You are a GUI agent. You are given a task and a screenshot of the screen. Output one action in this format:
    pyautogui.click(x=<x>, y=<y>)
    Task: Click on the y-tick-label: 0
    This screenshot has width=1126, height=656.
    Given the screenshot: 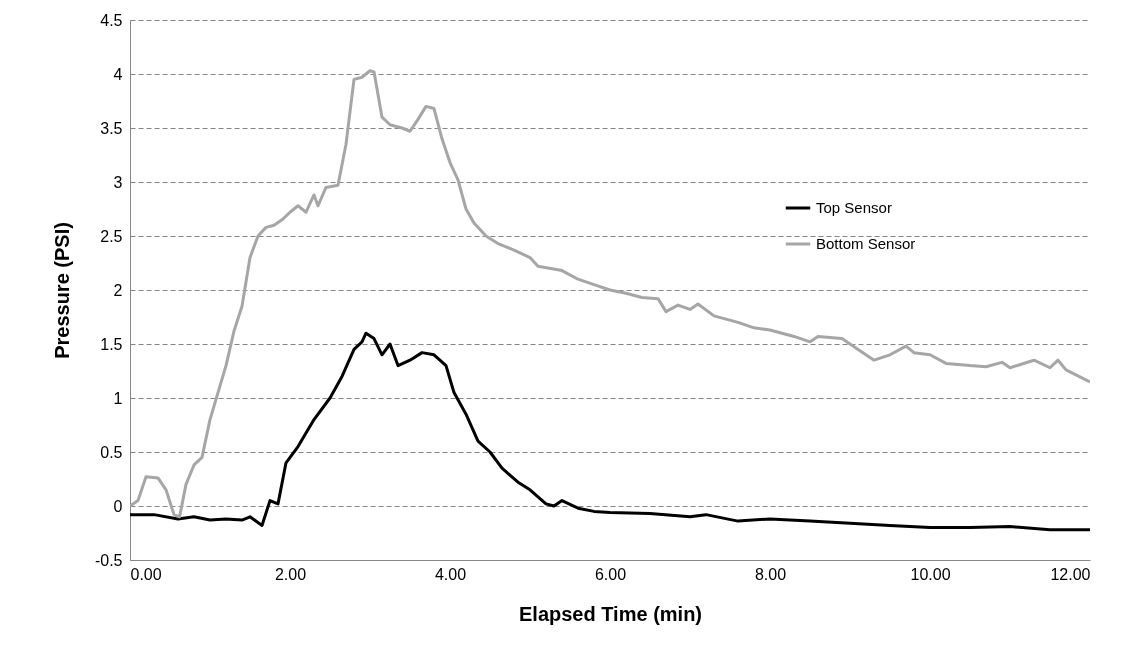 What is the action you would take?
    pyautogui.click(x=118, y=506)
    